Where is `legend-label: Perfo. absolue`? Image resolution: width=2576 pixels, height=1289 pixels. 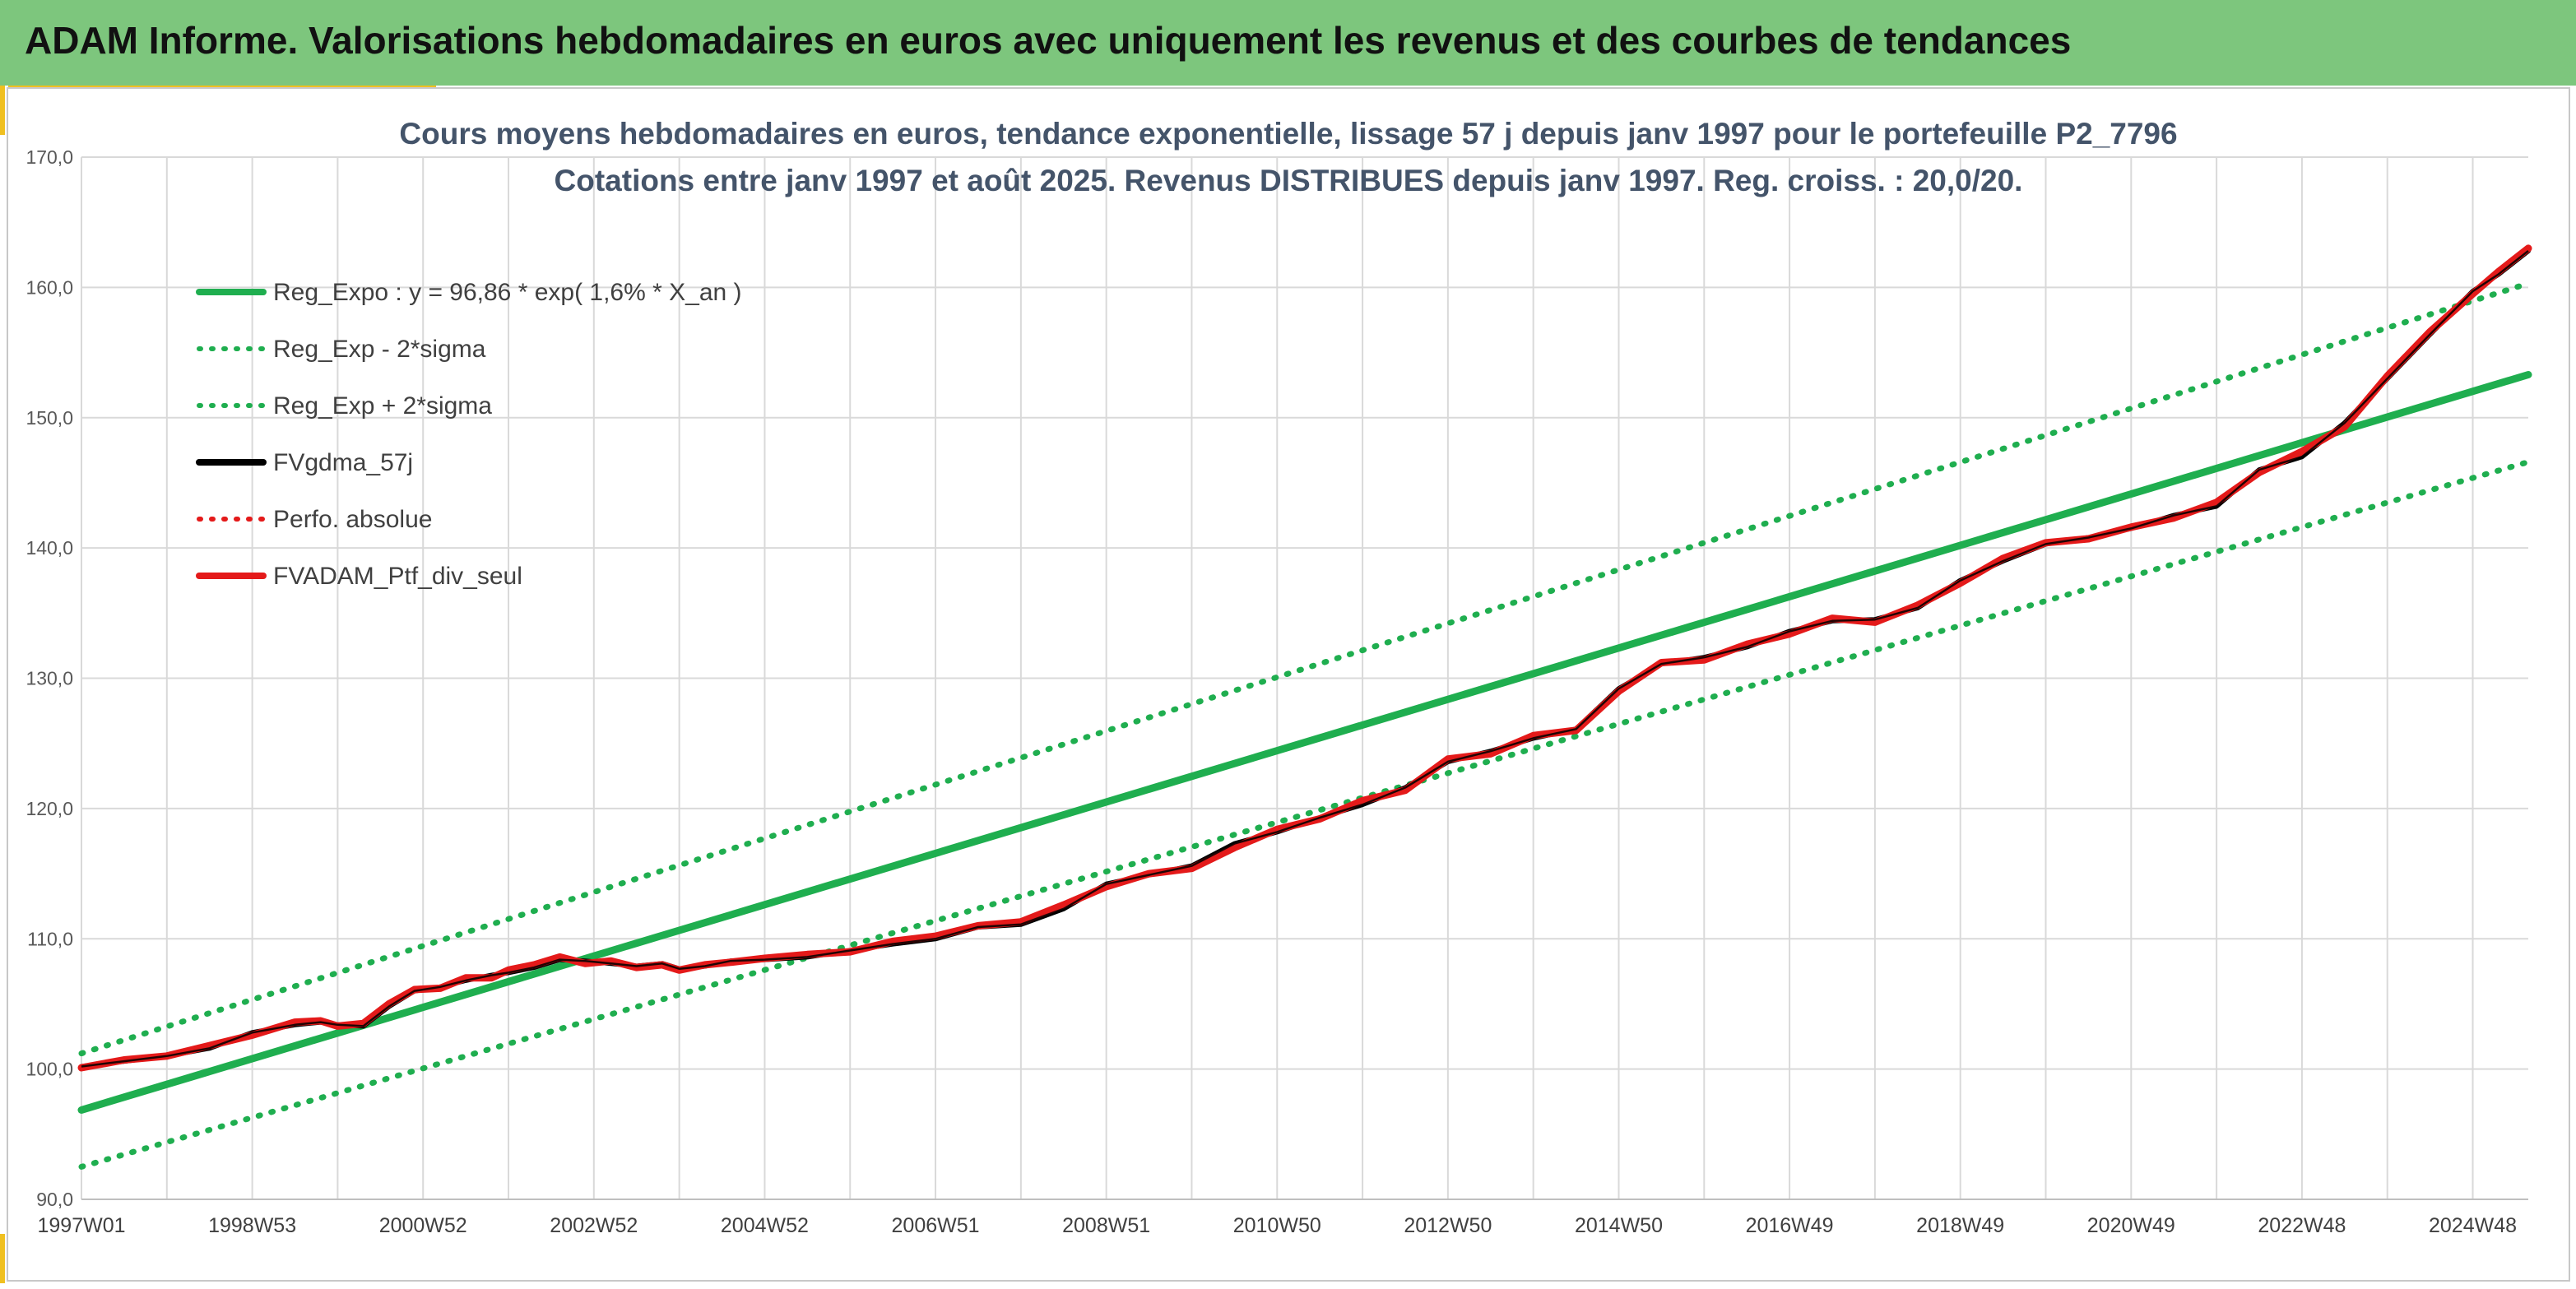 legend-label: Perfo. absolue is located at coordinates (352, 519).